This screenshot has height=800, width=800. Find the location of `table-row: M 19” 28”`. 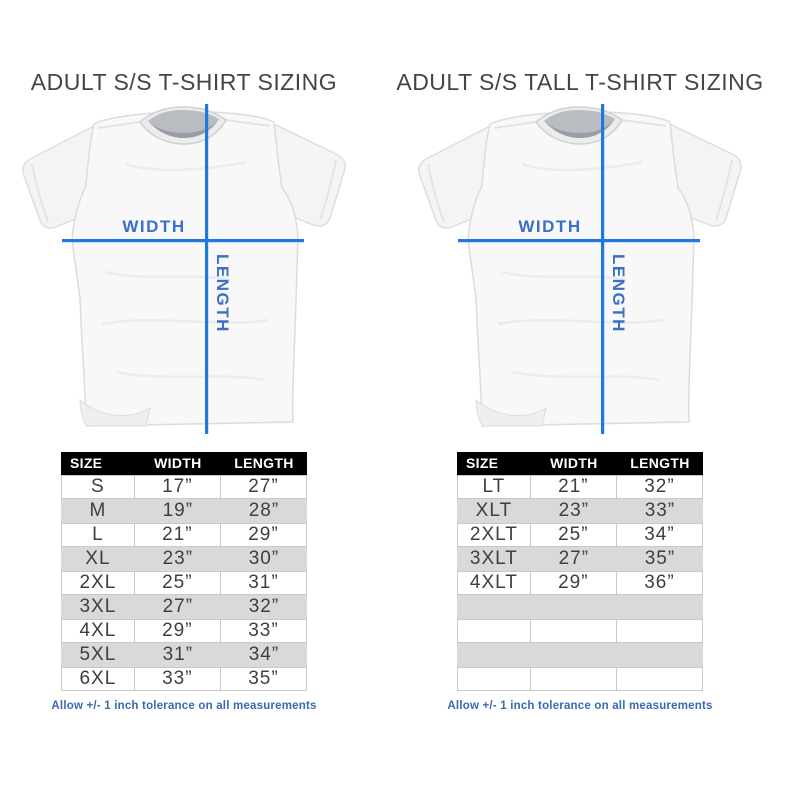

table-row: M 19” 28” is located at coordinates (184, 510).